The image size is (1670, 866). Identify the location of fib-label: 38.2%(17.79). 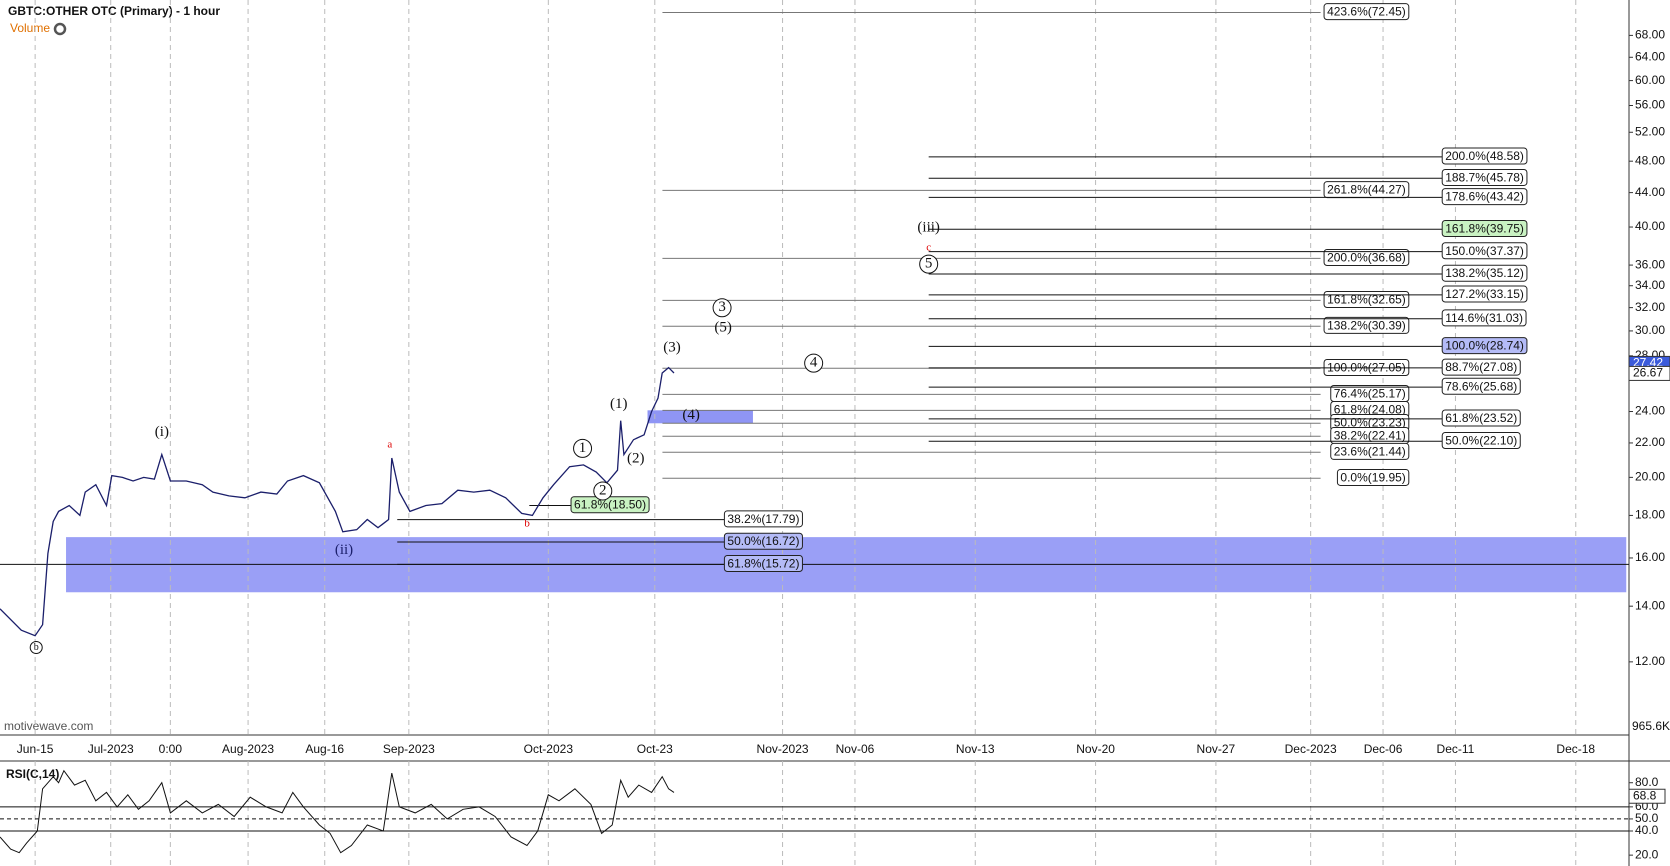
(763, 519).